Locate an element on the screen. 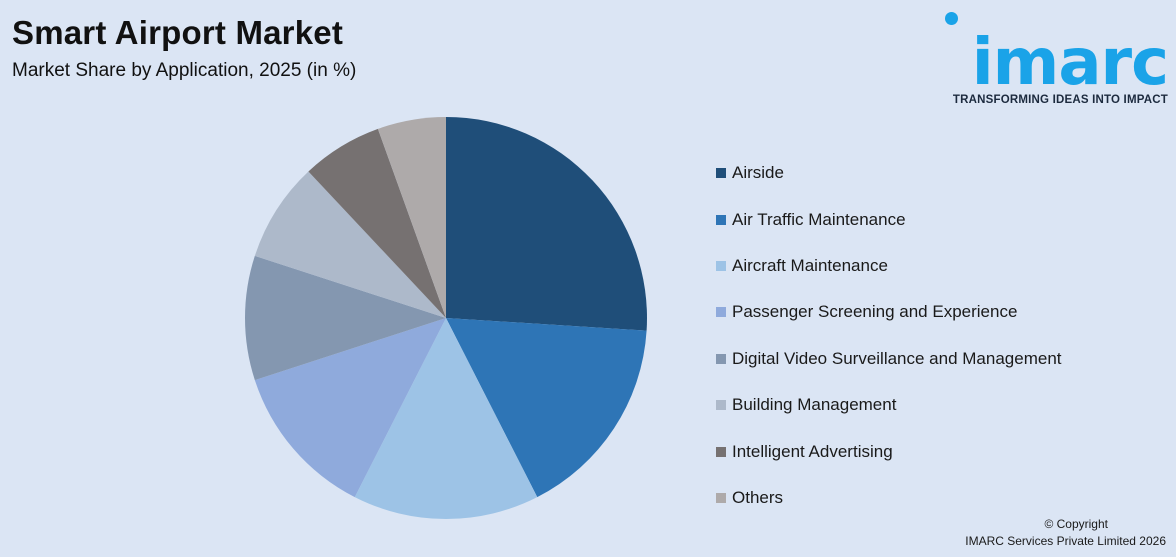 This screenshot has height=557, width=1176. legend-label: Aircraft Maintenance is located at coordinates (810, 265).